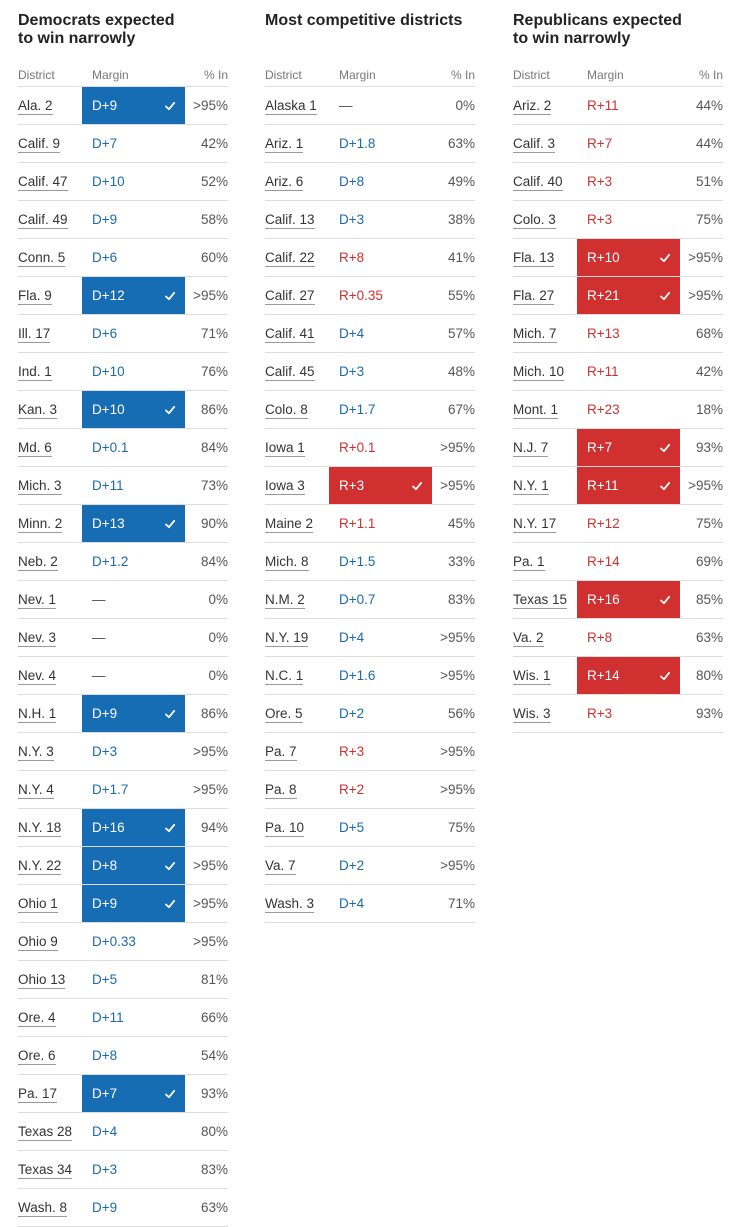  Describe the element at coordinates (37, 1018) in the screenshot. I see `district-link: Ore. 4` at that location.